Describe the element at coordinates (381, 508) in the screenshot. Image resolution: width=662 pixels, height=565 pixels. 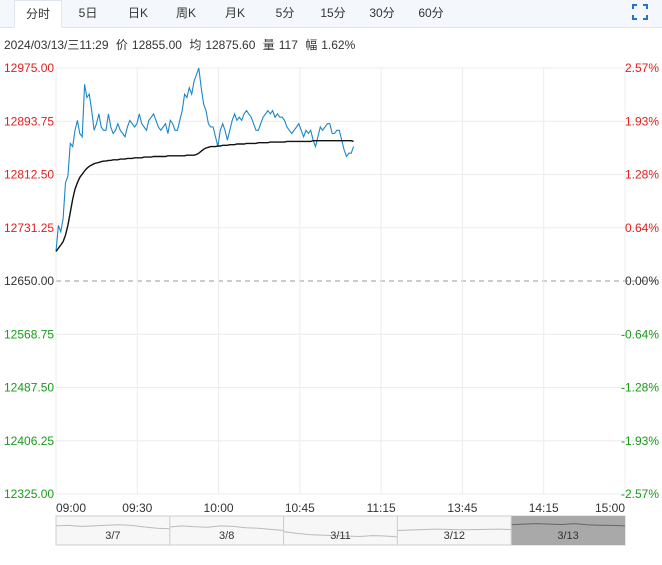
I see `x-tick-label: 11:15` at that location.